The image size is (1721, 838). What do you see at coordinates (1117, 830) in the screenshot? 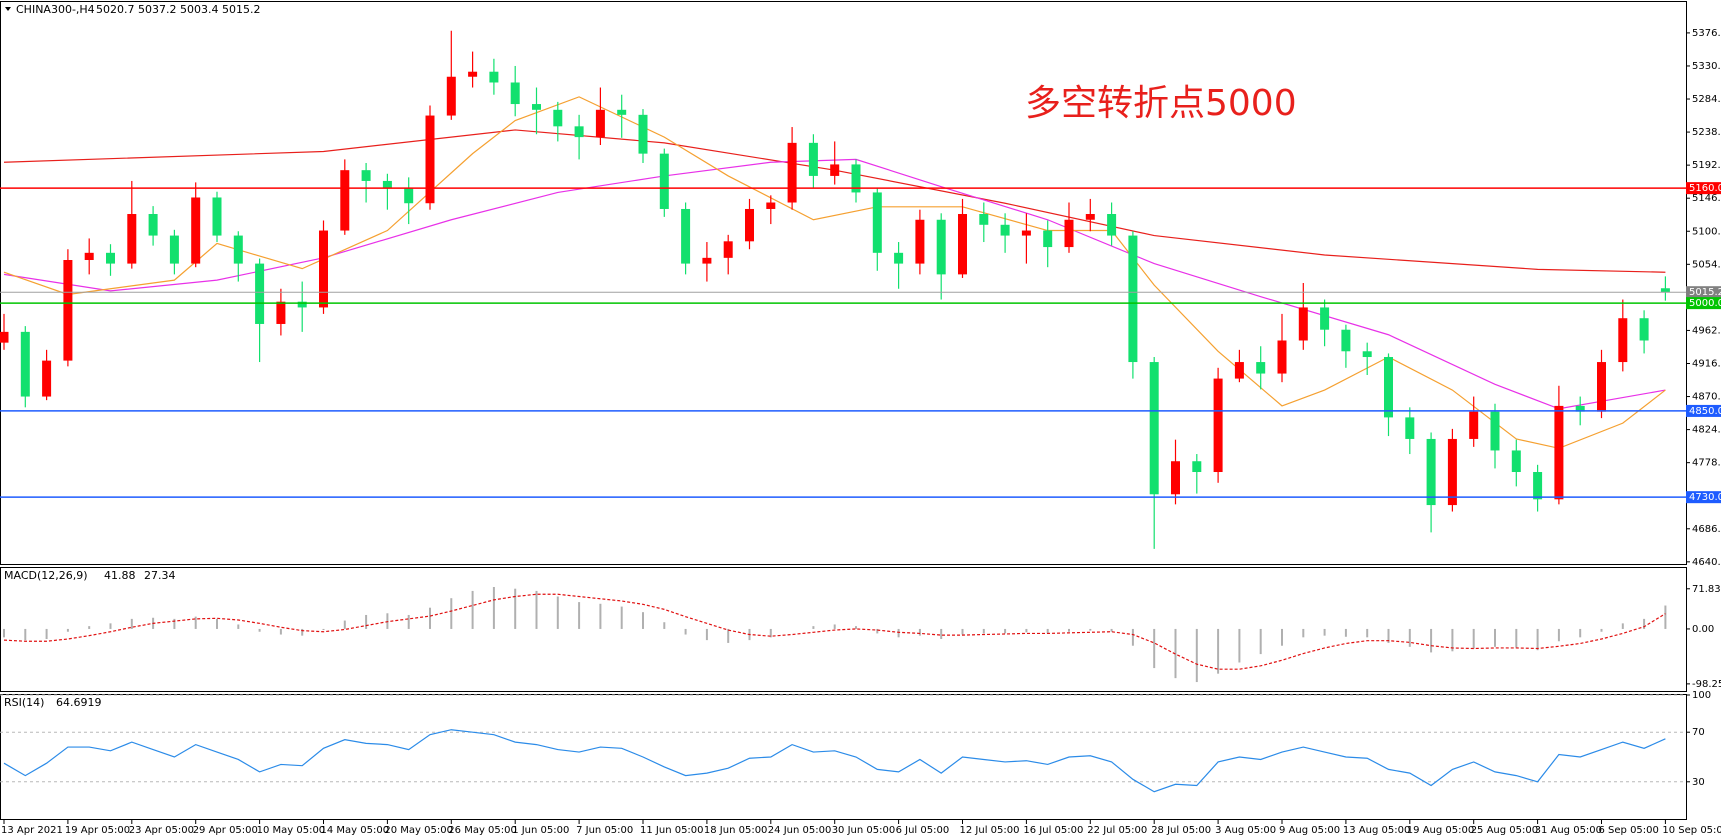
I see `x-tick-label: 22 Jul 05:00` at bounding box center [1117, 830].